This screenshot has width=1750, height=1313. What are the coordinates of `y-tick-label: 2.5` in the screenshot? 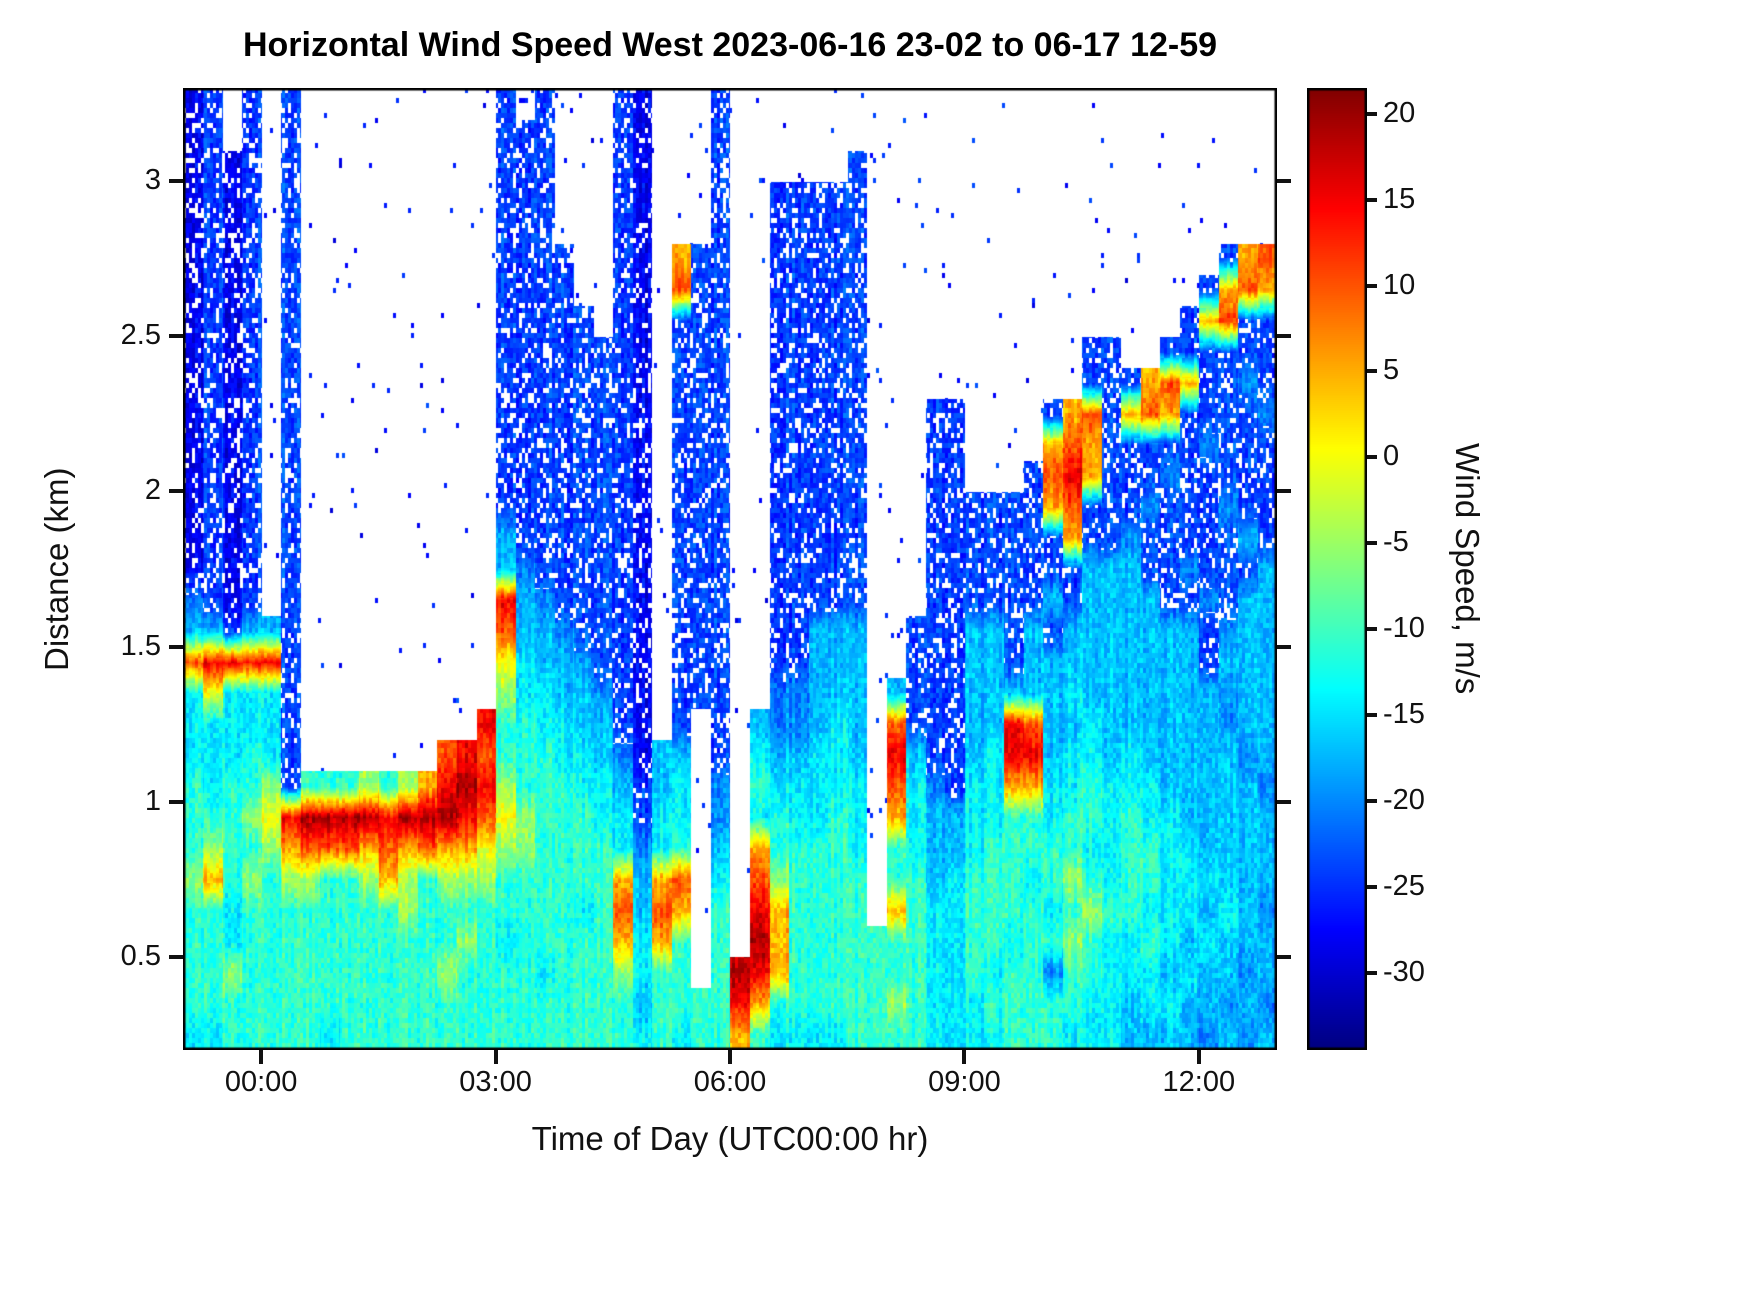 It's located at (140, 335).